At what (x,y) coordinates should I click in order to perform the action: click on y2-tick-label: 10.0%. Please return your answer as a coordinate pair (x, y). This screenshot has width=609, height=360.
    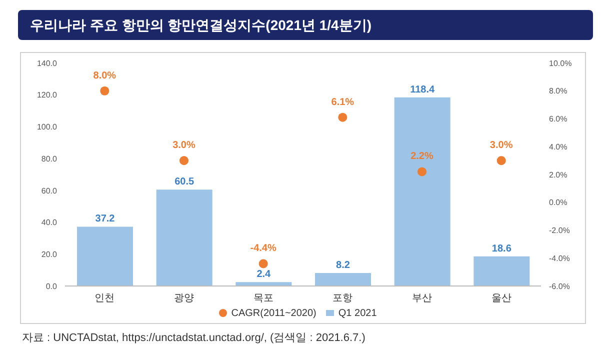
    Looking at the image, I should click on (560, 63).